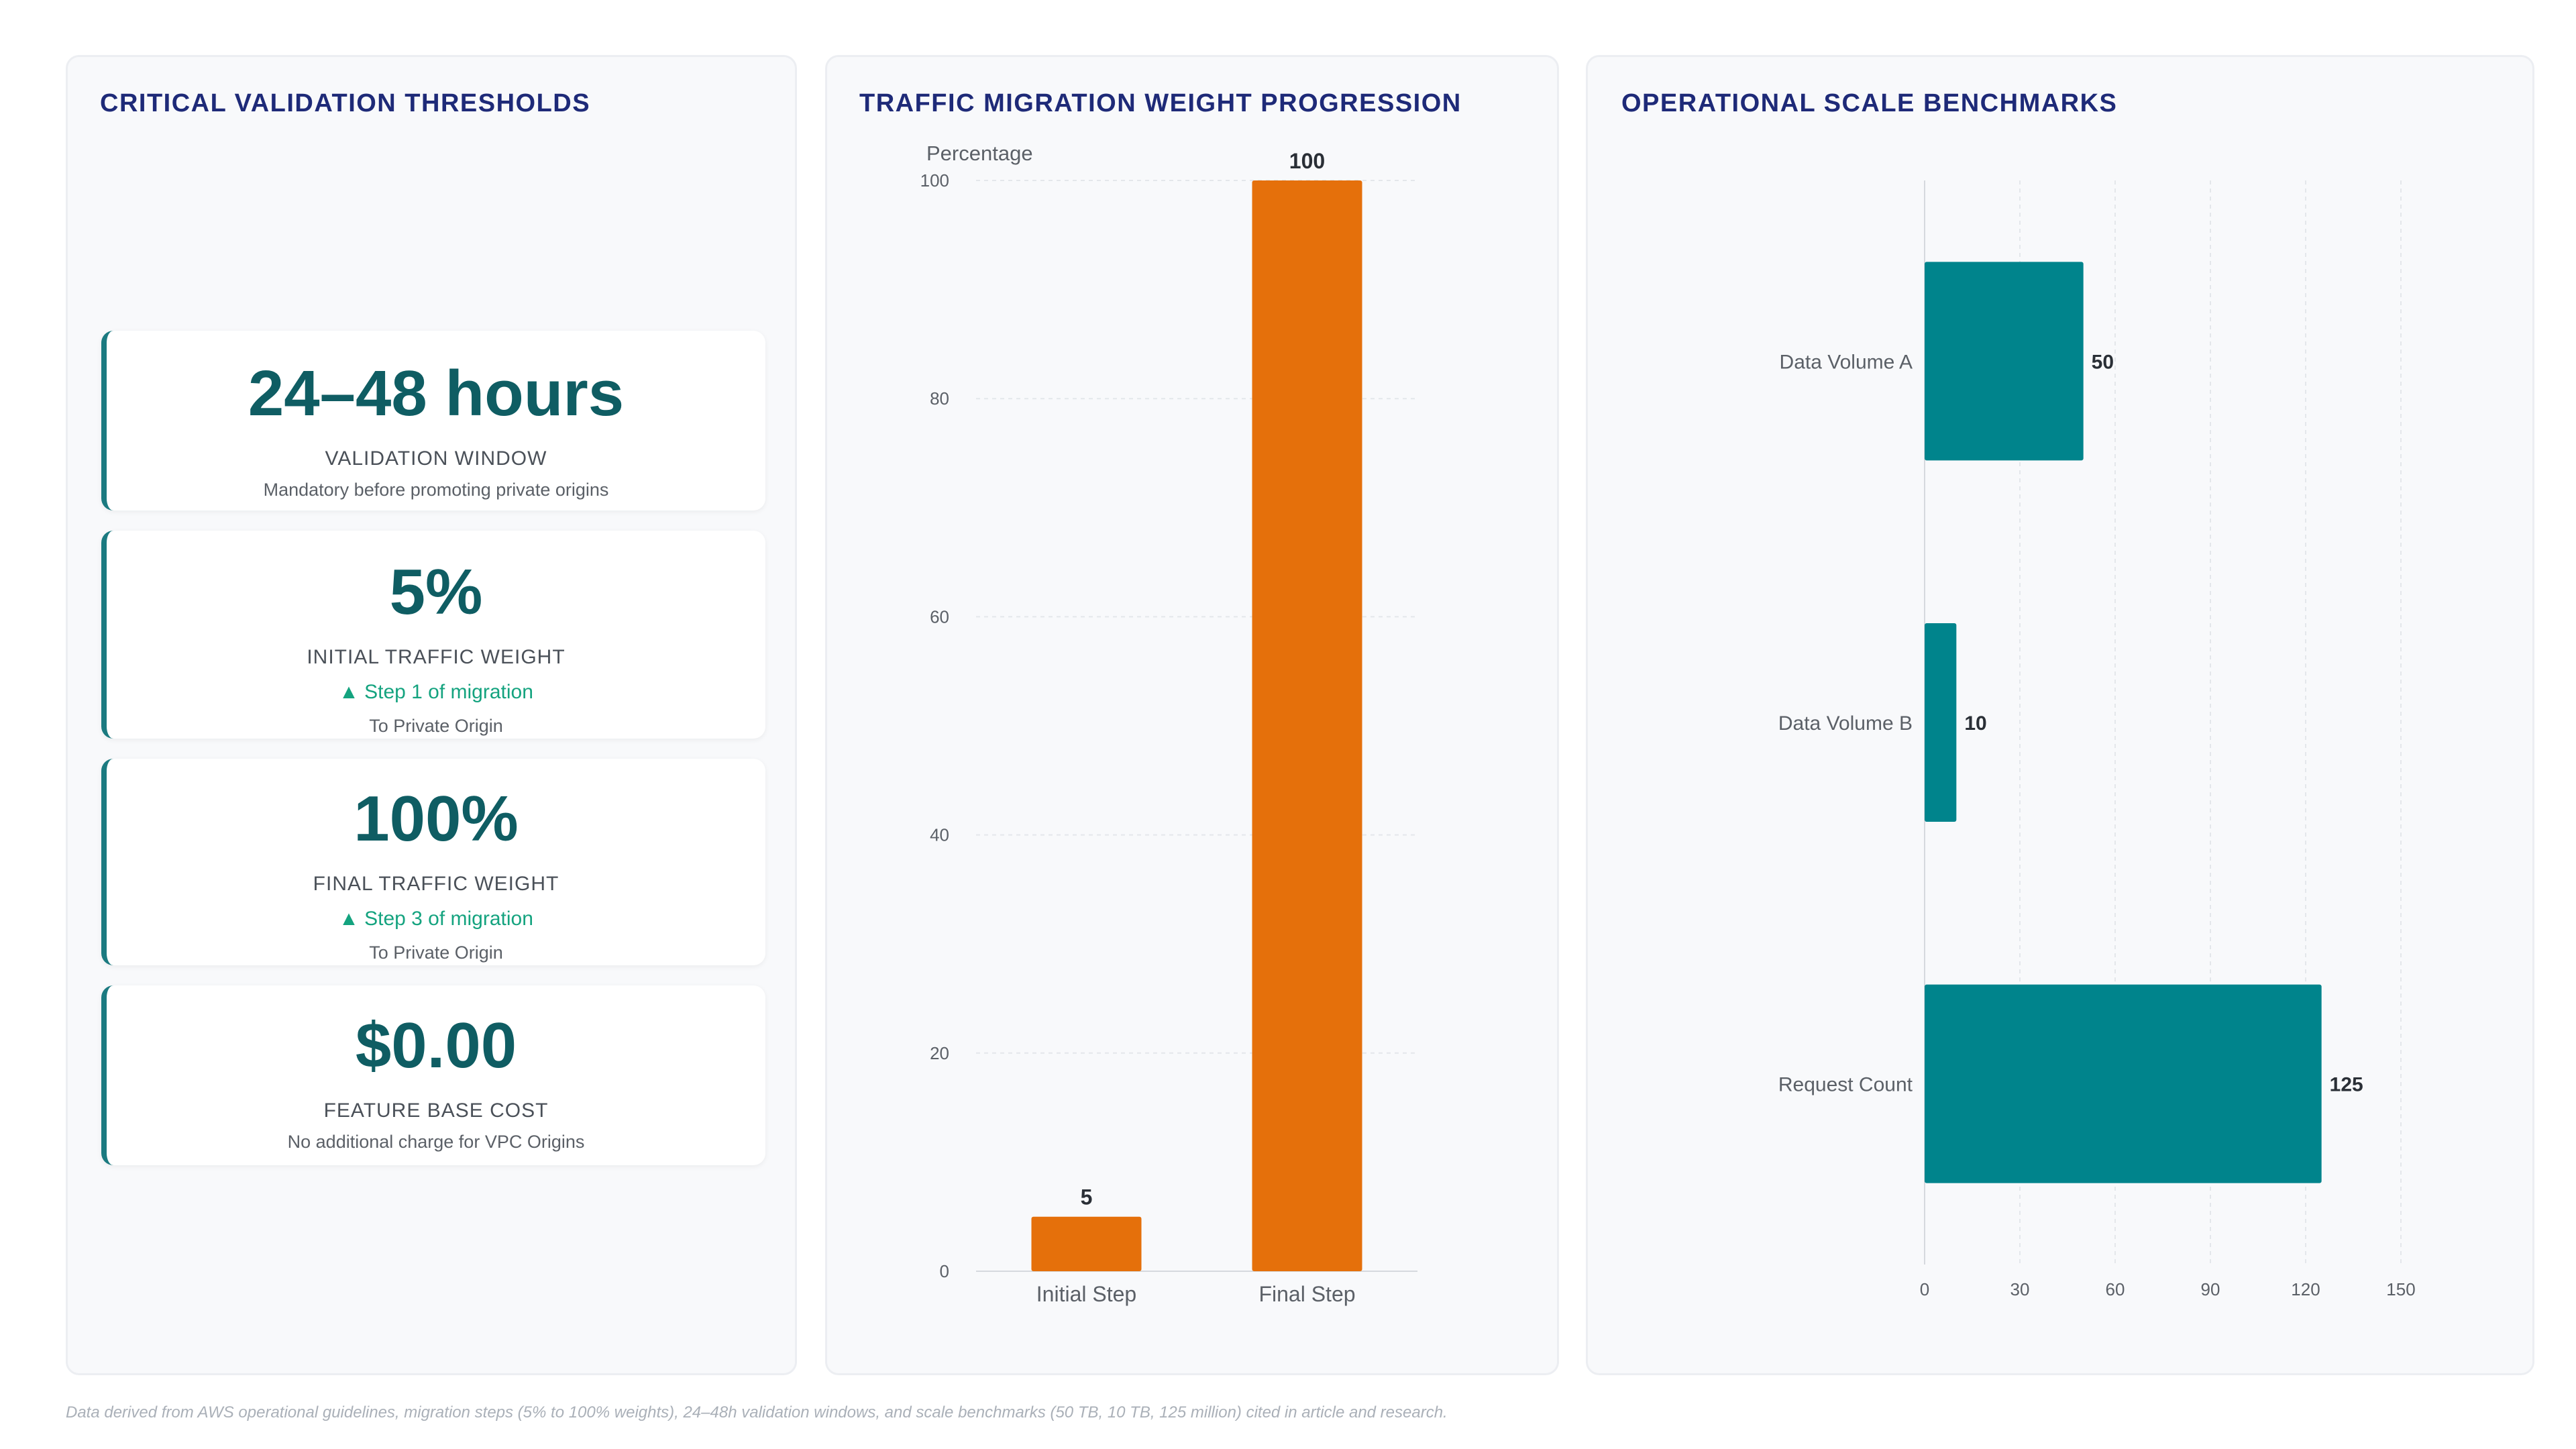 The image size is (2576, 1449). What do you see at coordinates (1846, 362) in the screenshot?
I see `y-tick-label: Data Volume A` at bounding box center [1846, 362].